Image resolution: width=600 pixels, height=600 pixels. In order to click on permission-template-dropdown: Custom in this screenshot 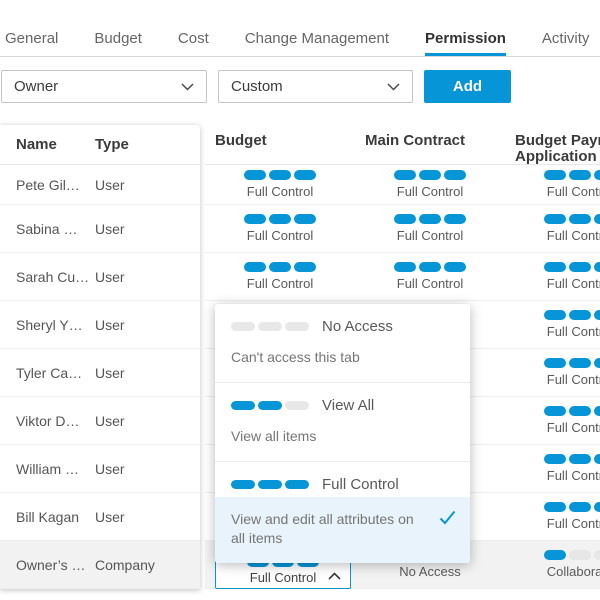, I will do `click(315, 86)`.